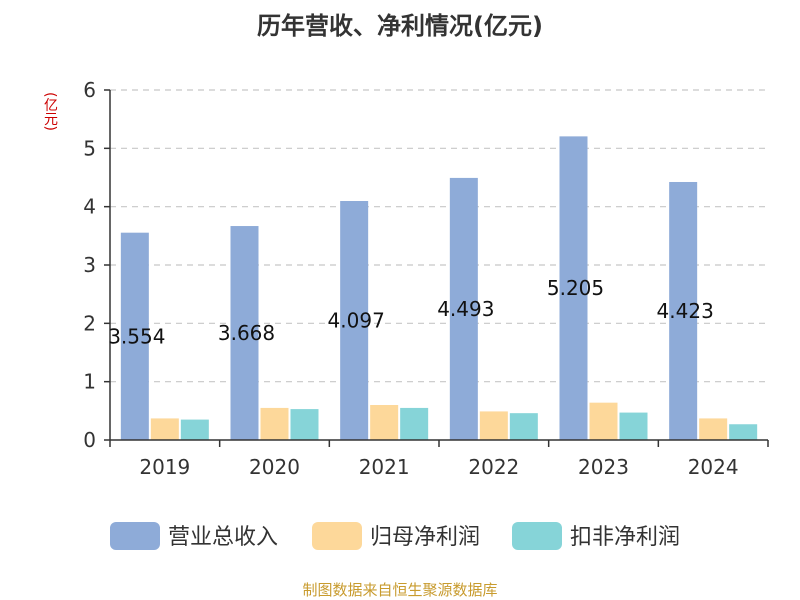  I want to click on x-tick-label: 2024, so click(713, 467).